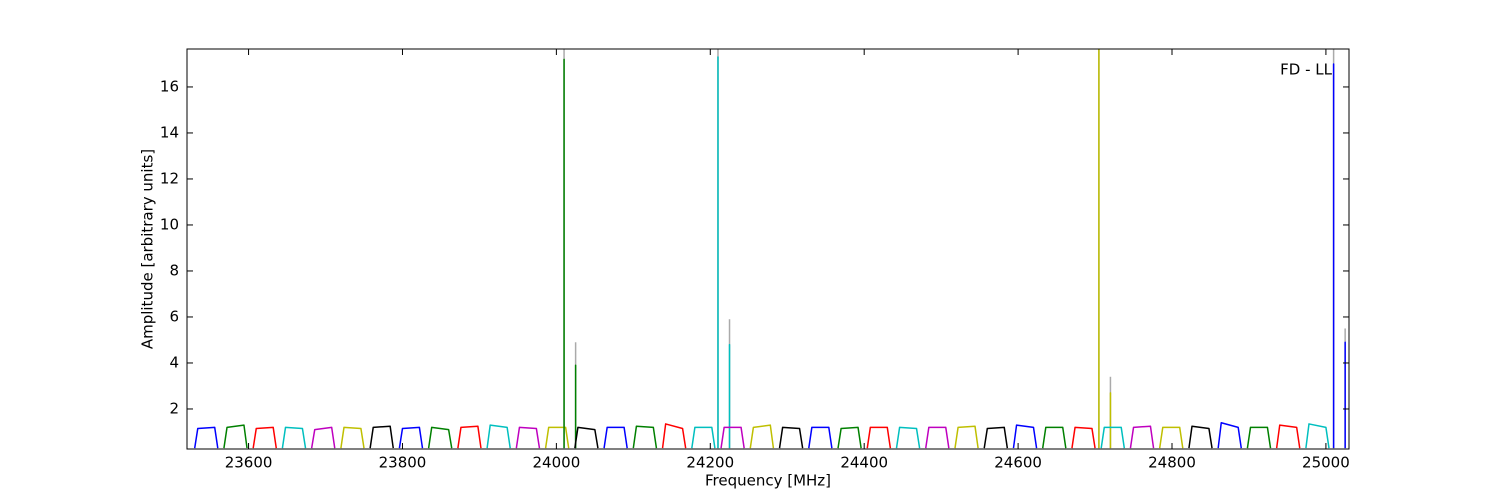 The width and height of the screenshot is (1500, 500). Describe the element at coordinates (174, 316) in the screenshot. I see `y-tick-label: 6` at that location.